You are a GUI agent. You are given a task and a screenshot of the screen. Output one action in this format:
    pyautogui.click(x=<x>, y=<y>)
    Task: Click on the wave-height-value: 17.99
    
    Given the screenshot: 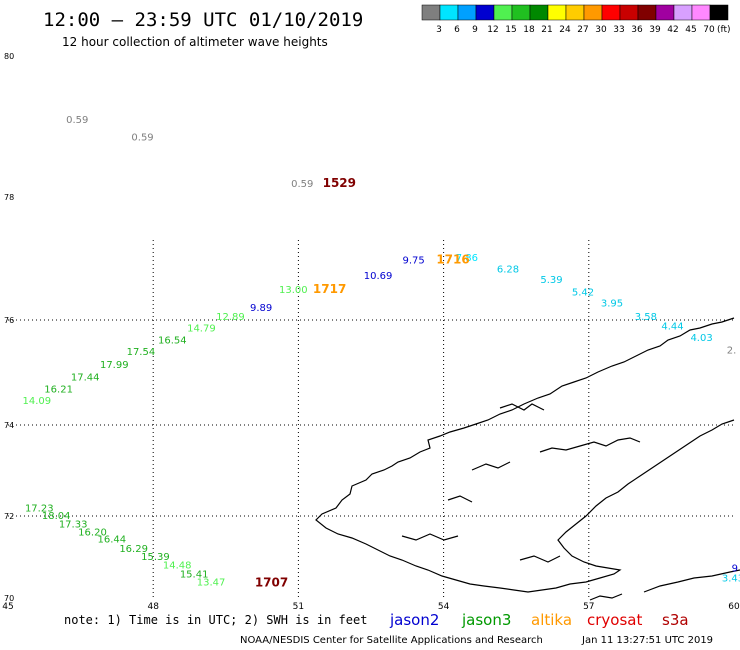 What is the action you would take?
    pyautogui.click(x=114, y=365)
    